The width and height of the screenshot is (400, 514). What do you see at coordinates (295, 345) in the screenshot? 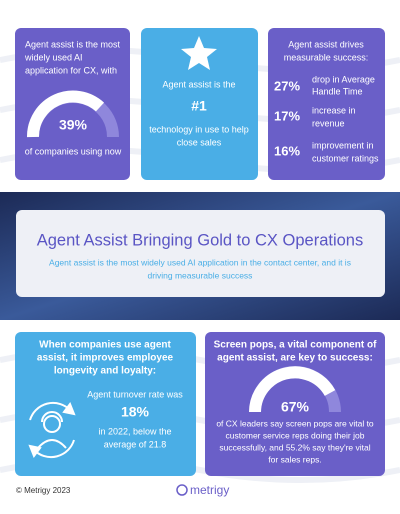
I see `card-heading: Screen pops, a vital component of` at bounding box center [295, 345].